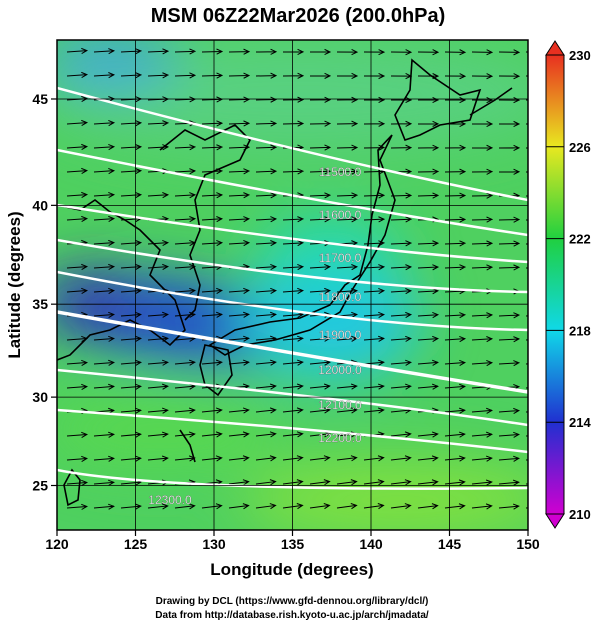 The height and width of the screenshot is (630, 599). I want to click on contour-label: 12100.0, so click(340, 405).